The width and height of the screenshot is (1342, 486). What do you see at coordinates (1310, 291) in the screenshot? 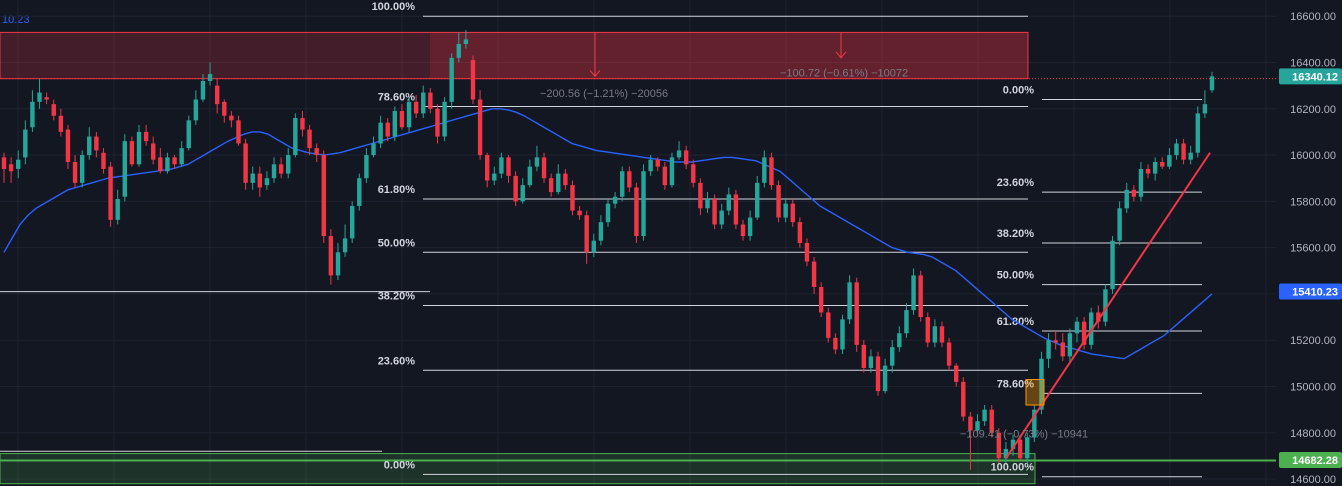
I see `price-tag-ma` at bounding box center [1310, 291].